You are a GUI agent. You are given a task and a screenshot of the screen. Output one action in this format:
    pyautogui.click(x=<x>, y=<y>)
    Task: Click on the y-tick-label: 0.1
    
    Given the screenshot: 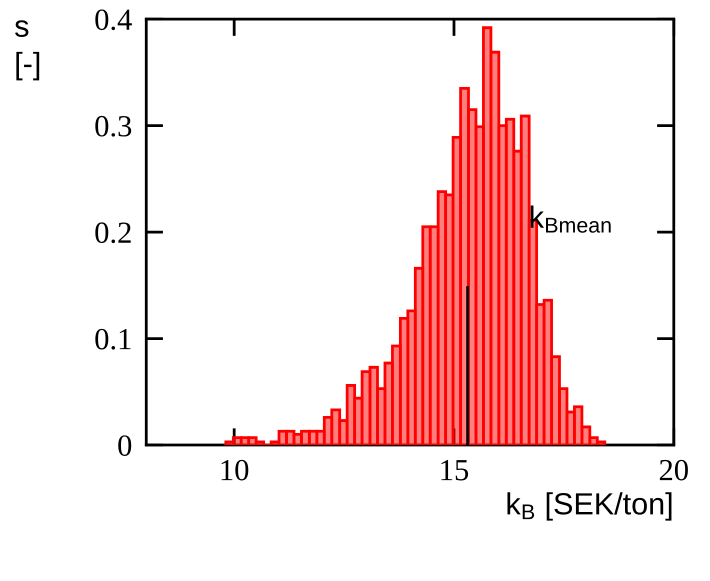 What is the action you would take?
    pyautogui.click(x=113, y=339)
    